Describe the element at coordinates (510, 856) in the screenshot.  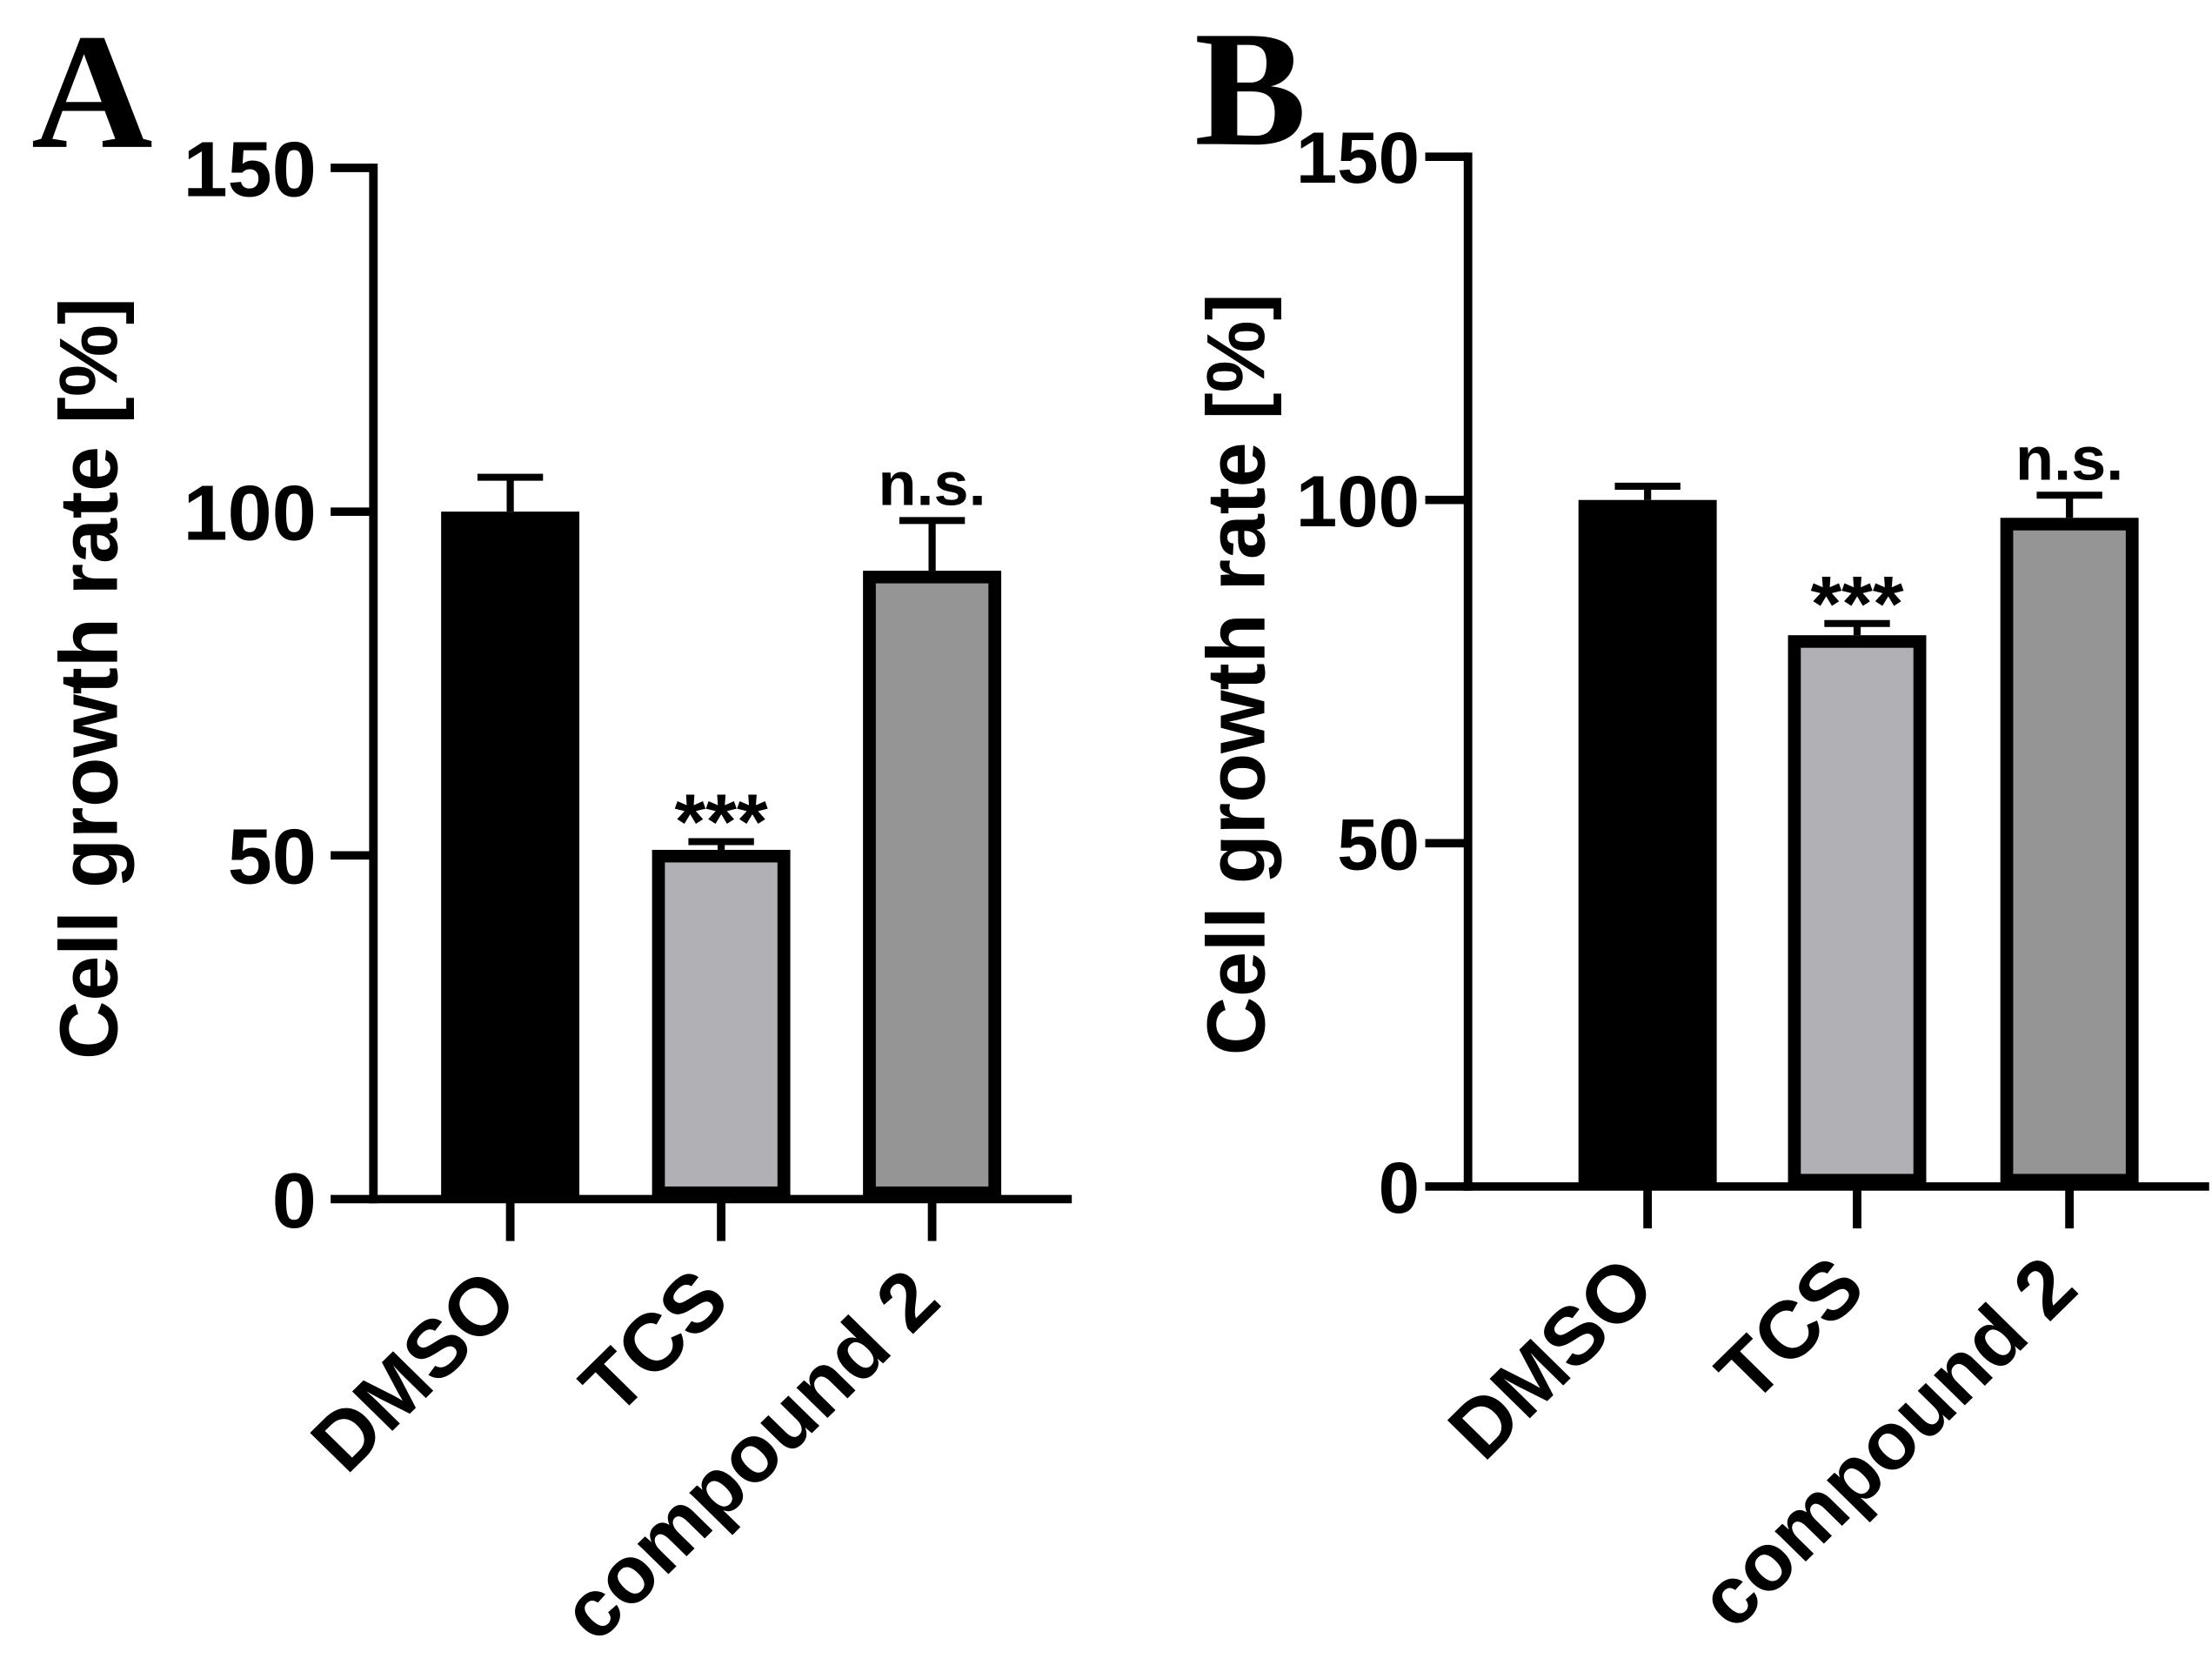
I see `chart-a-bar-dmso` at that location.